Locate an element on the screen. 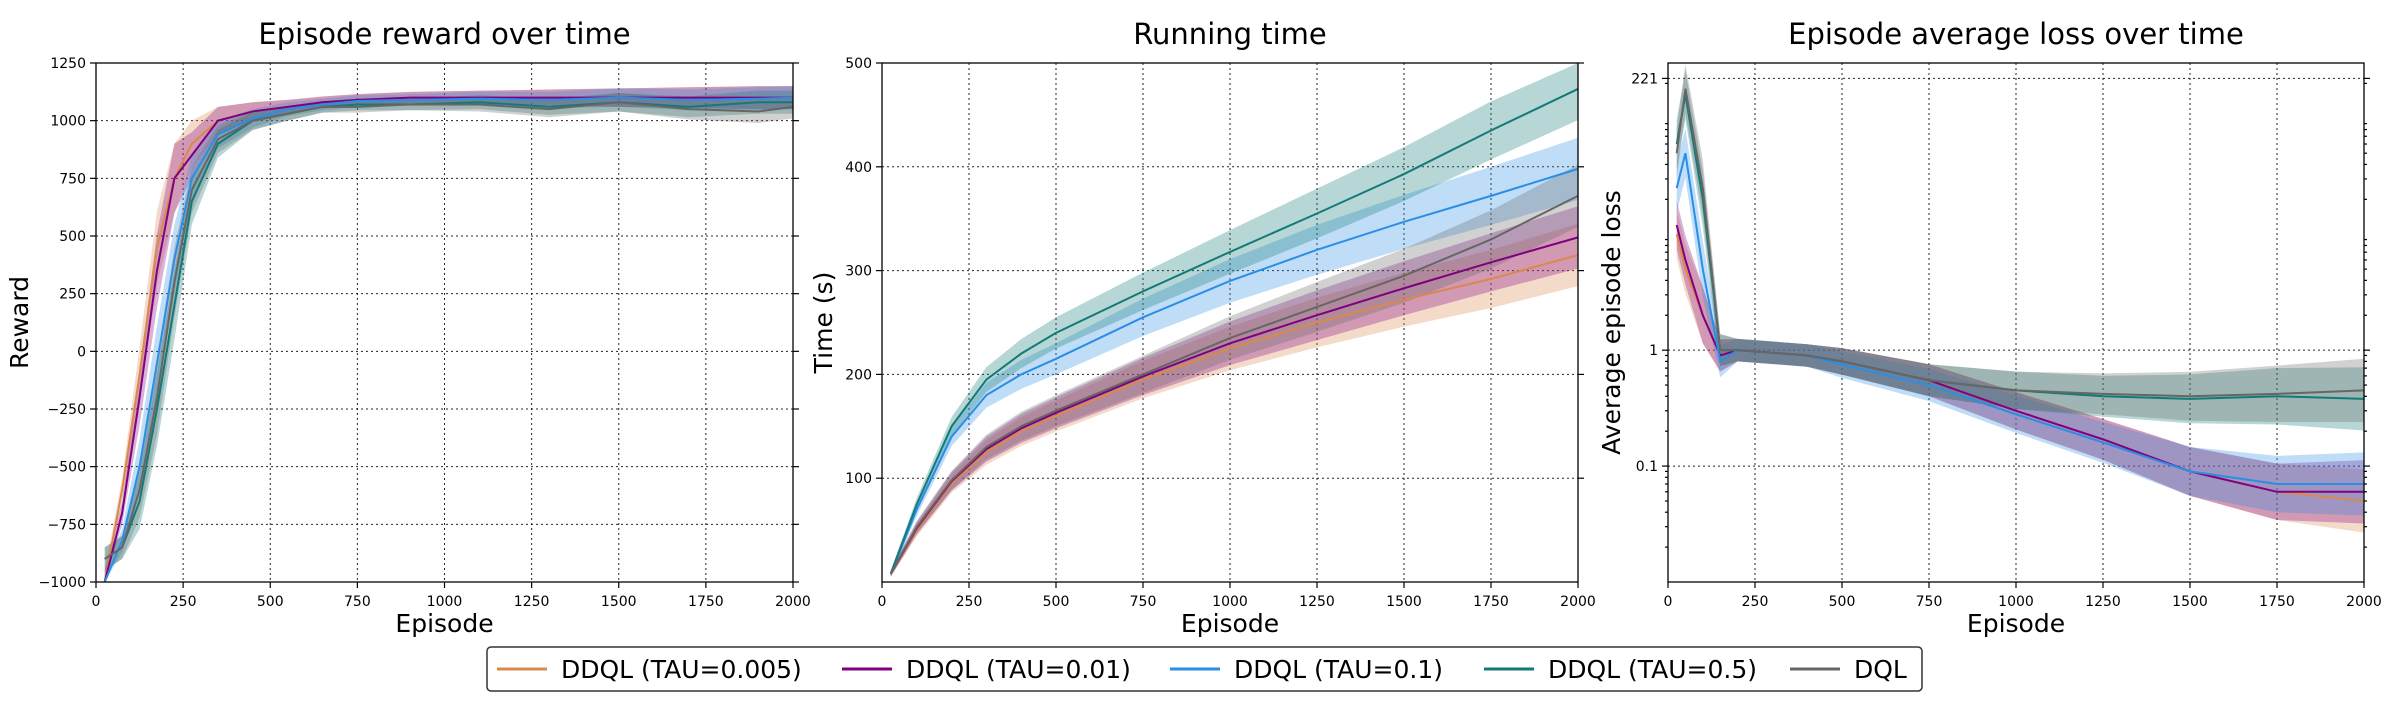 The height and width of the screenshot is (704, 2400). legend-item: DDQL (TAU=0.5) is located at coordinates (1620, 669).